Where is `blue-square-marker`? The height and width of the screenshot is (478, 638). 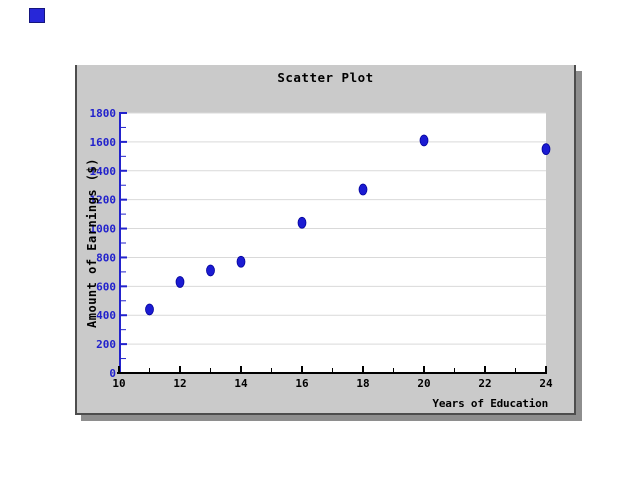 blue-square-marker is located at coordinates (37, 15).